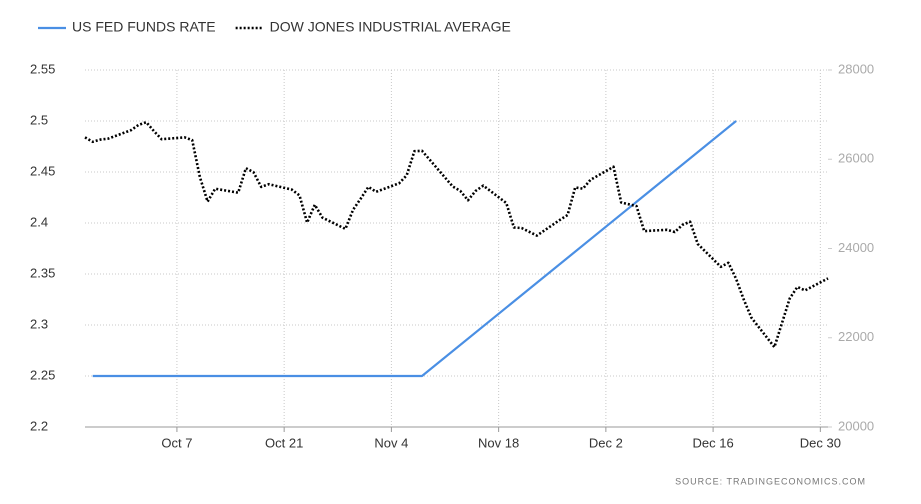 The image size is (921, 504). What do you see at coordinates (391, 442) in the screenshot?
I see `x-tick-label: Nov 4` at bounding box center [391, 442].